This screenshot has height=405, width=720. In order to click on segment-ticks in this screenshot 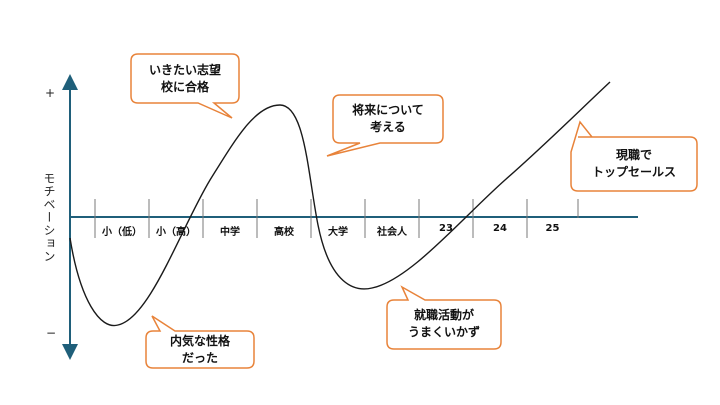, I will do `click(336, 218)`.